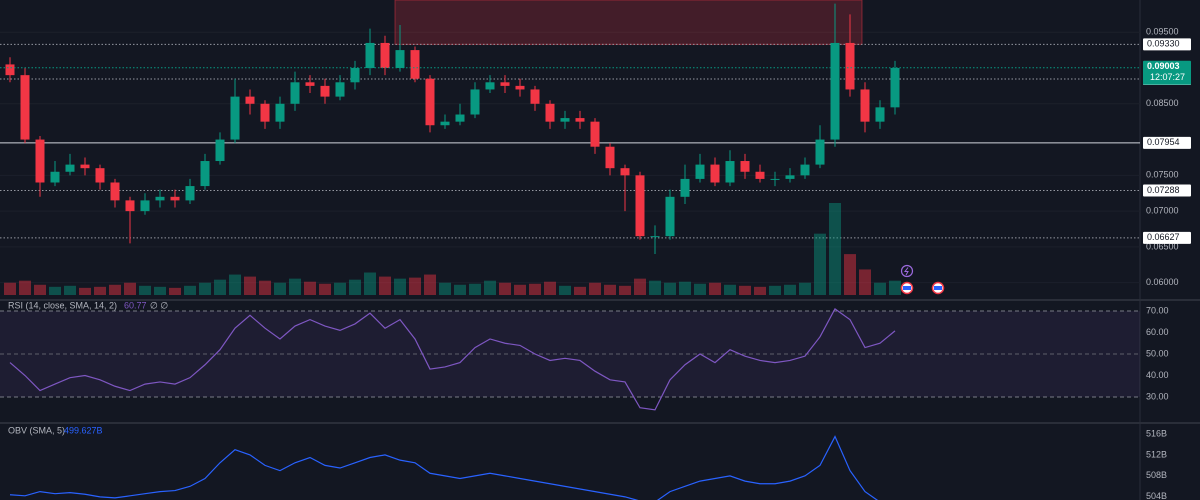 The width and height of the screenshot is (1200, 500). I want to click on current-price-bg, so click(1167, 72).